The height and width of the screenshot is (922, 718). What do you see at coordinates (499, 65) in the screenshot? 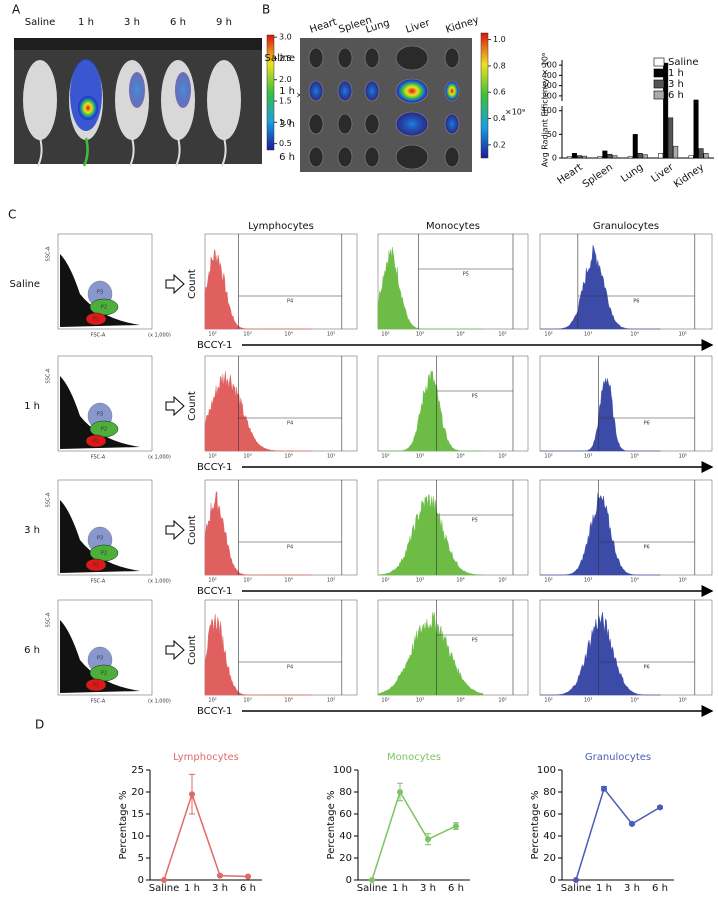
I see `colorbar-tick-label: 0.8` at bounding box center [499, 65].